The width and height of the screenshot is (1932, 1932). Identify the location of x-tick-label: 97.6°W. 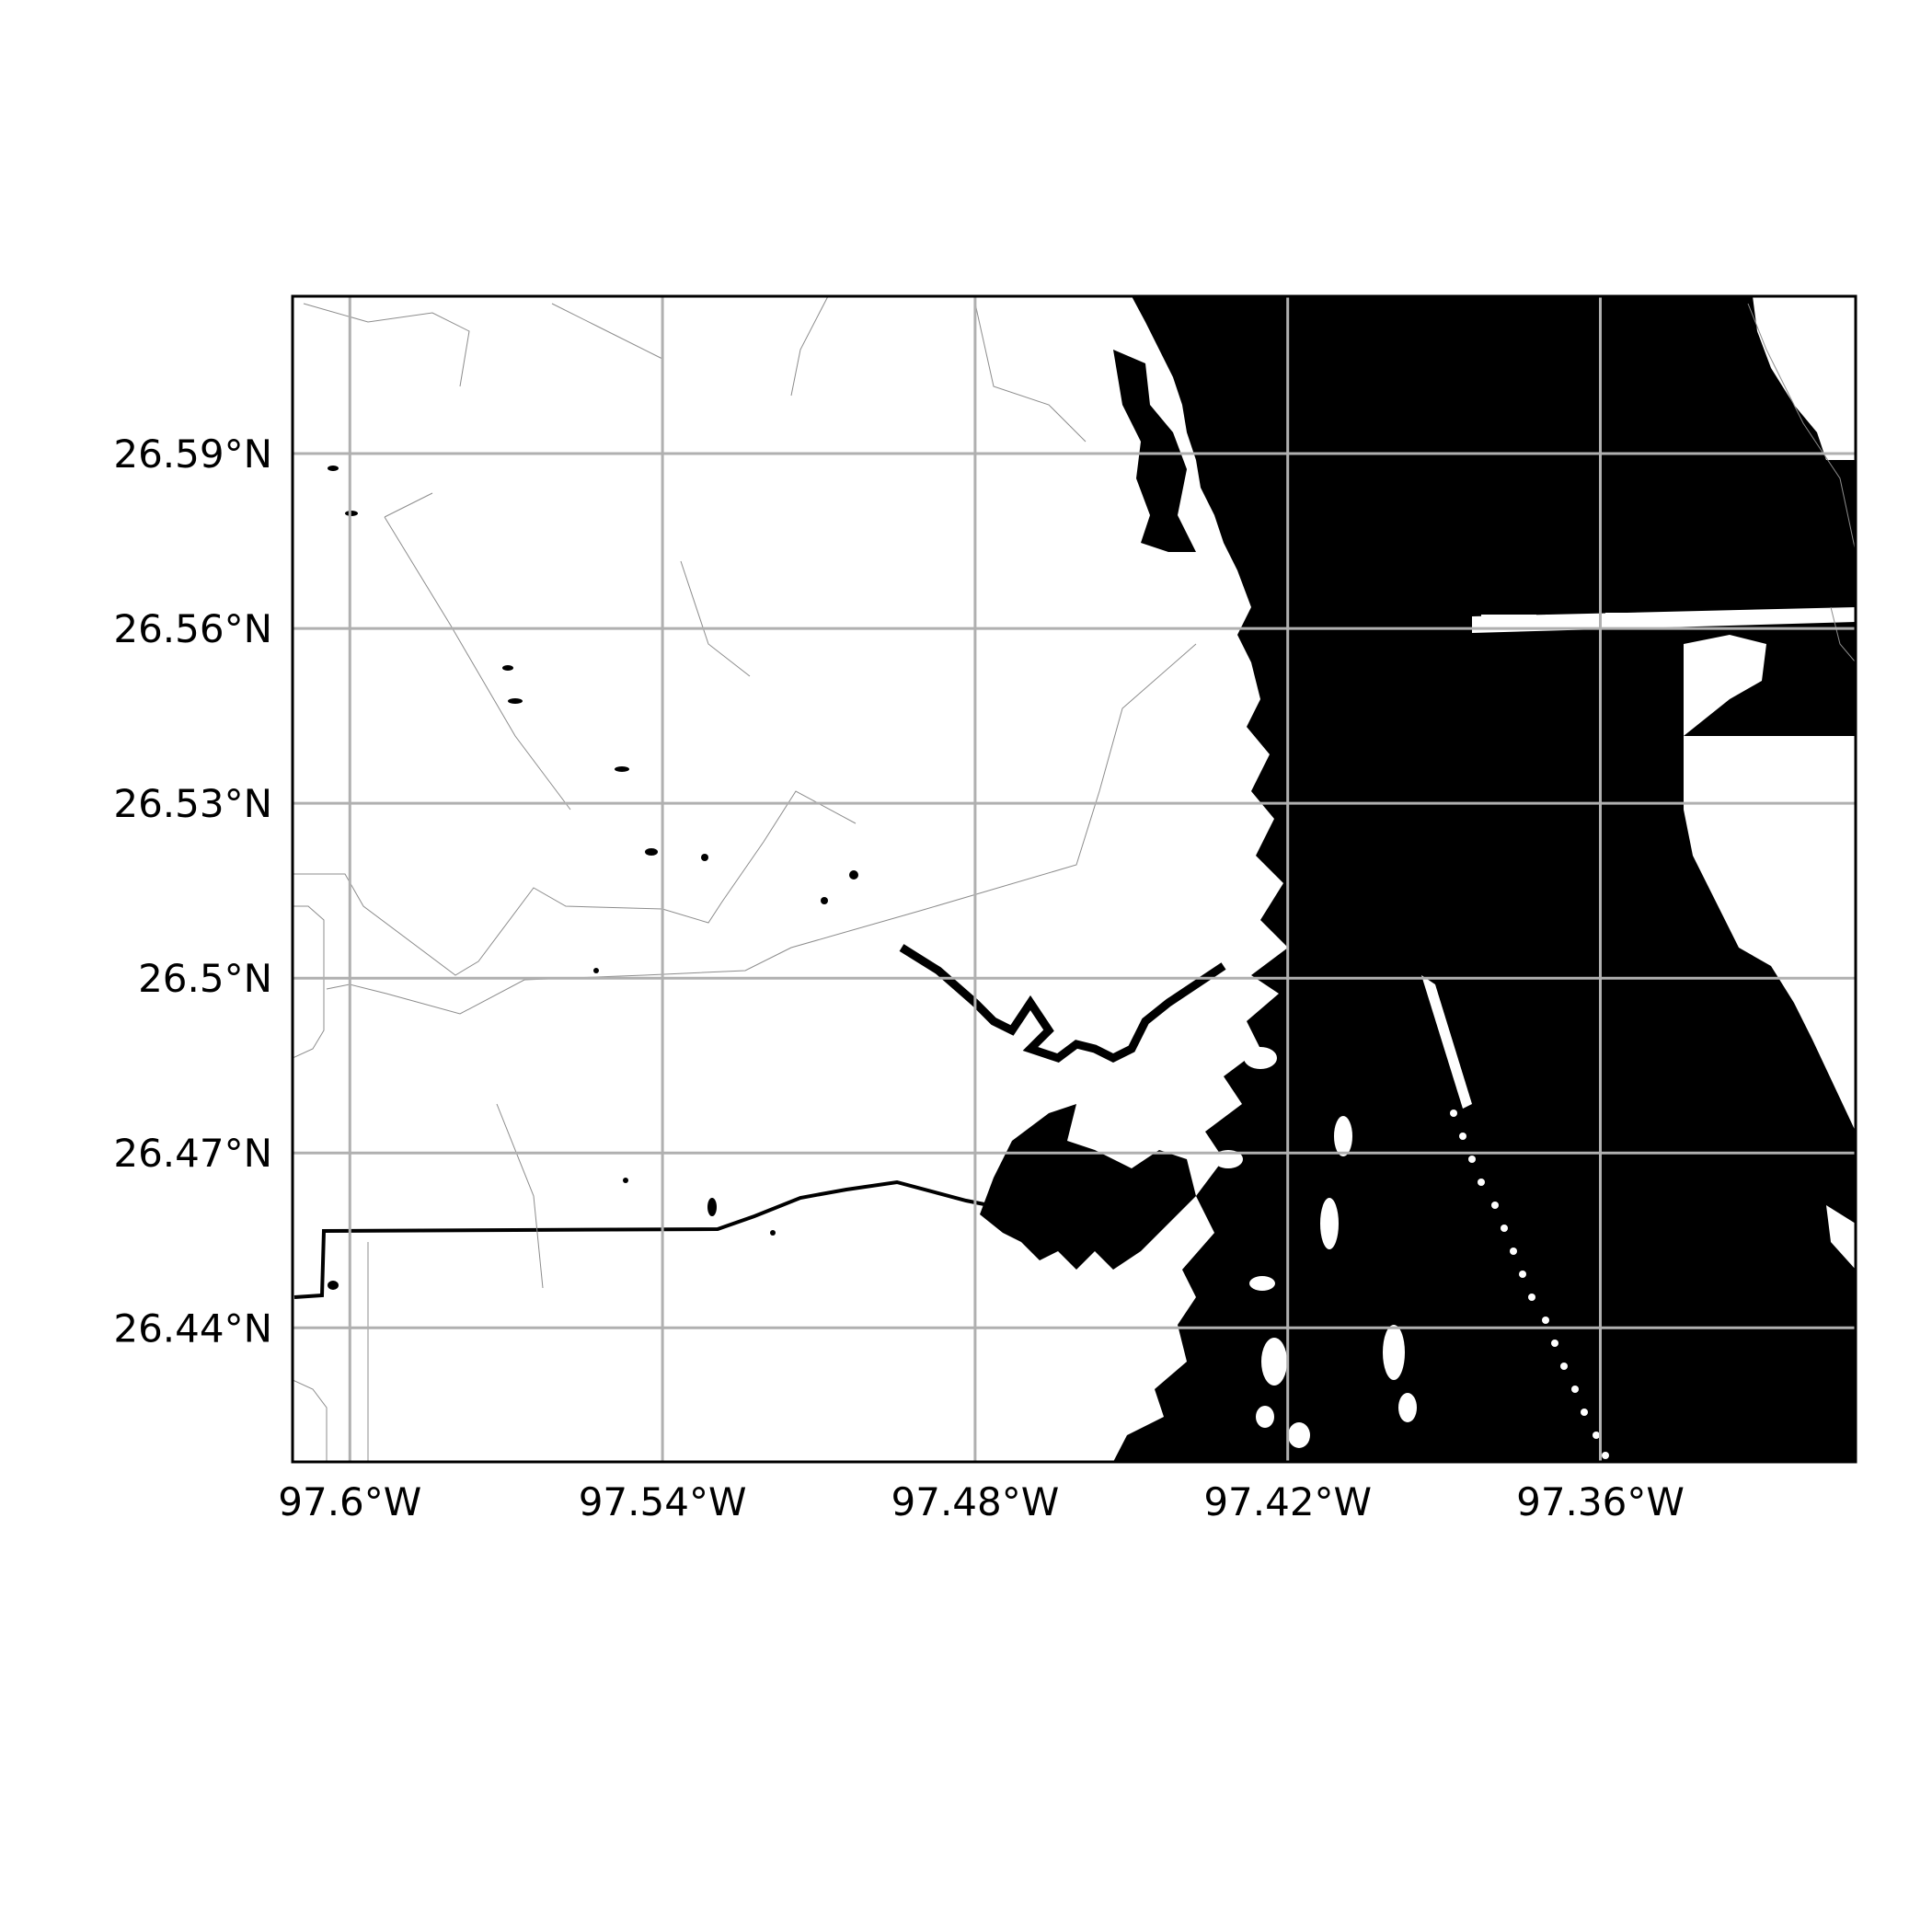
(349, 1501).